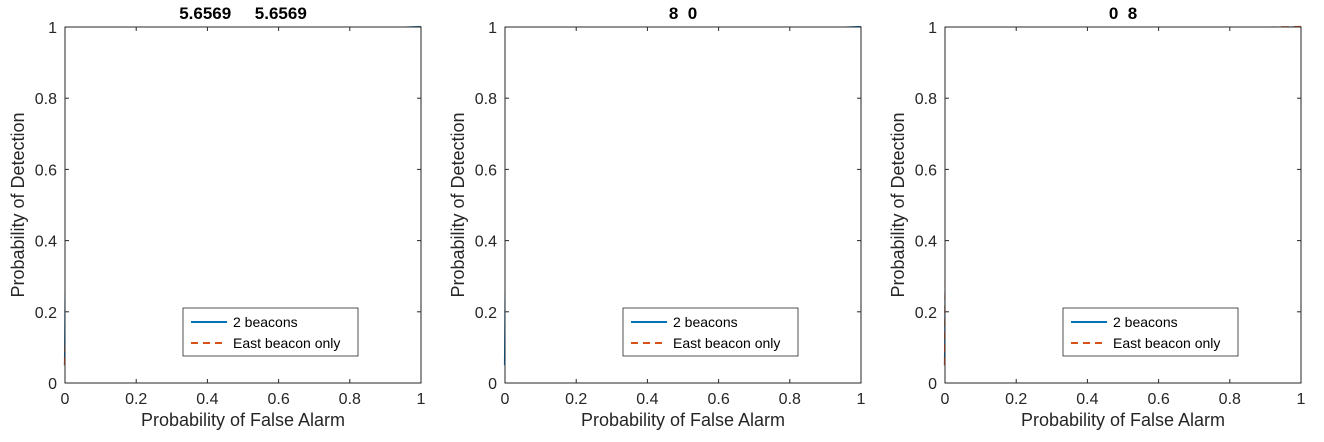 This screenshot has height=442, width=1324. What do you see at coordinates (243, 13) in the screenshot?
I see `chart-title: 5.6569 5.6569` at bounding box center [243, 13].